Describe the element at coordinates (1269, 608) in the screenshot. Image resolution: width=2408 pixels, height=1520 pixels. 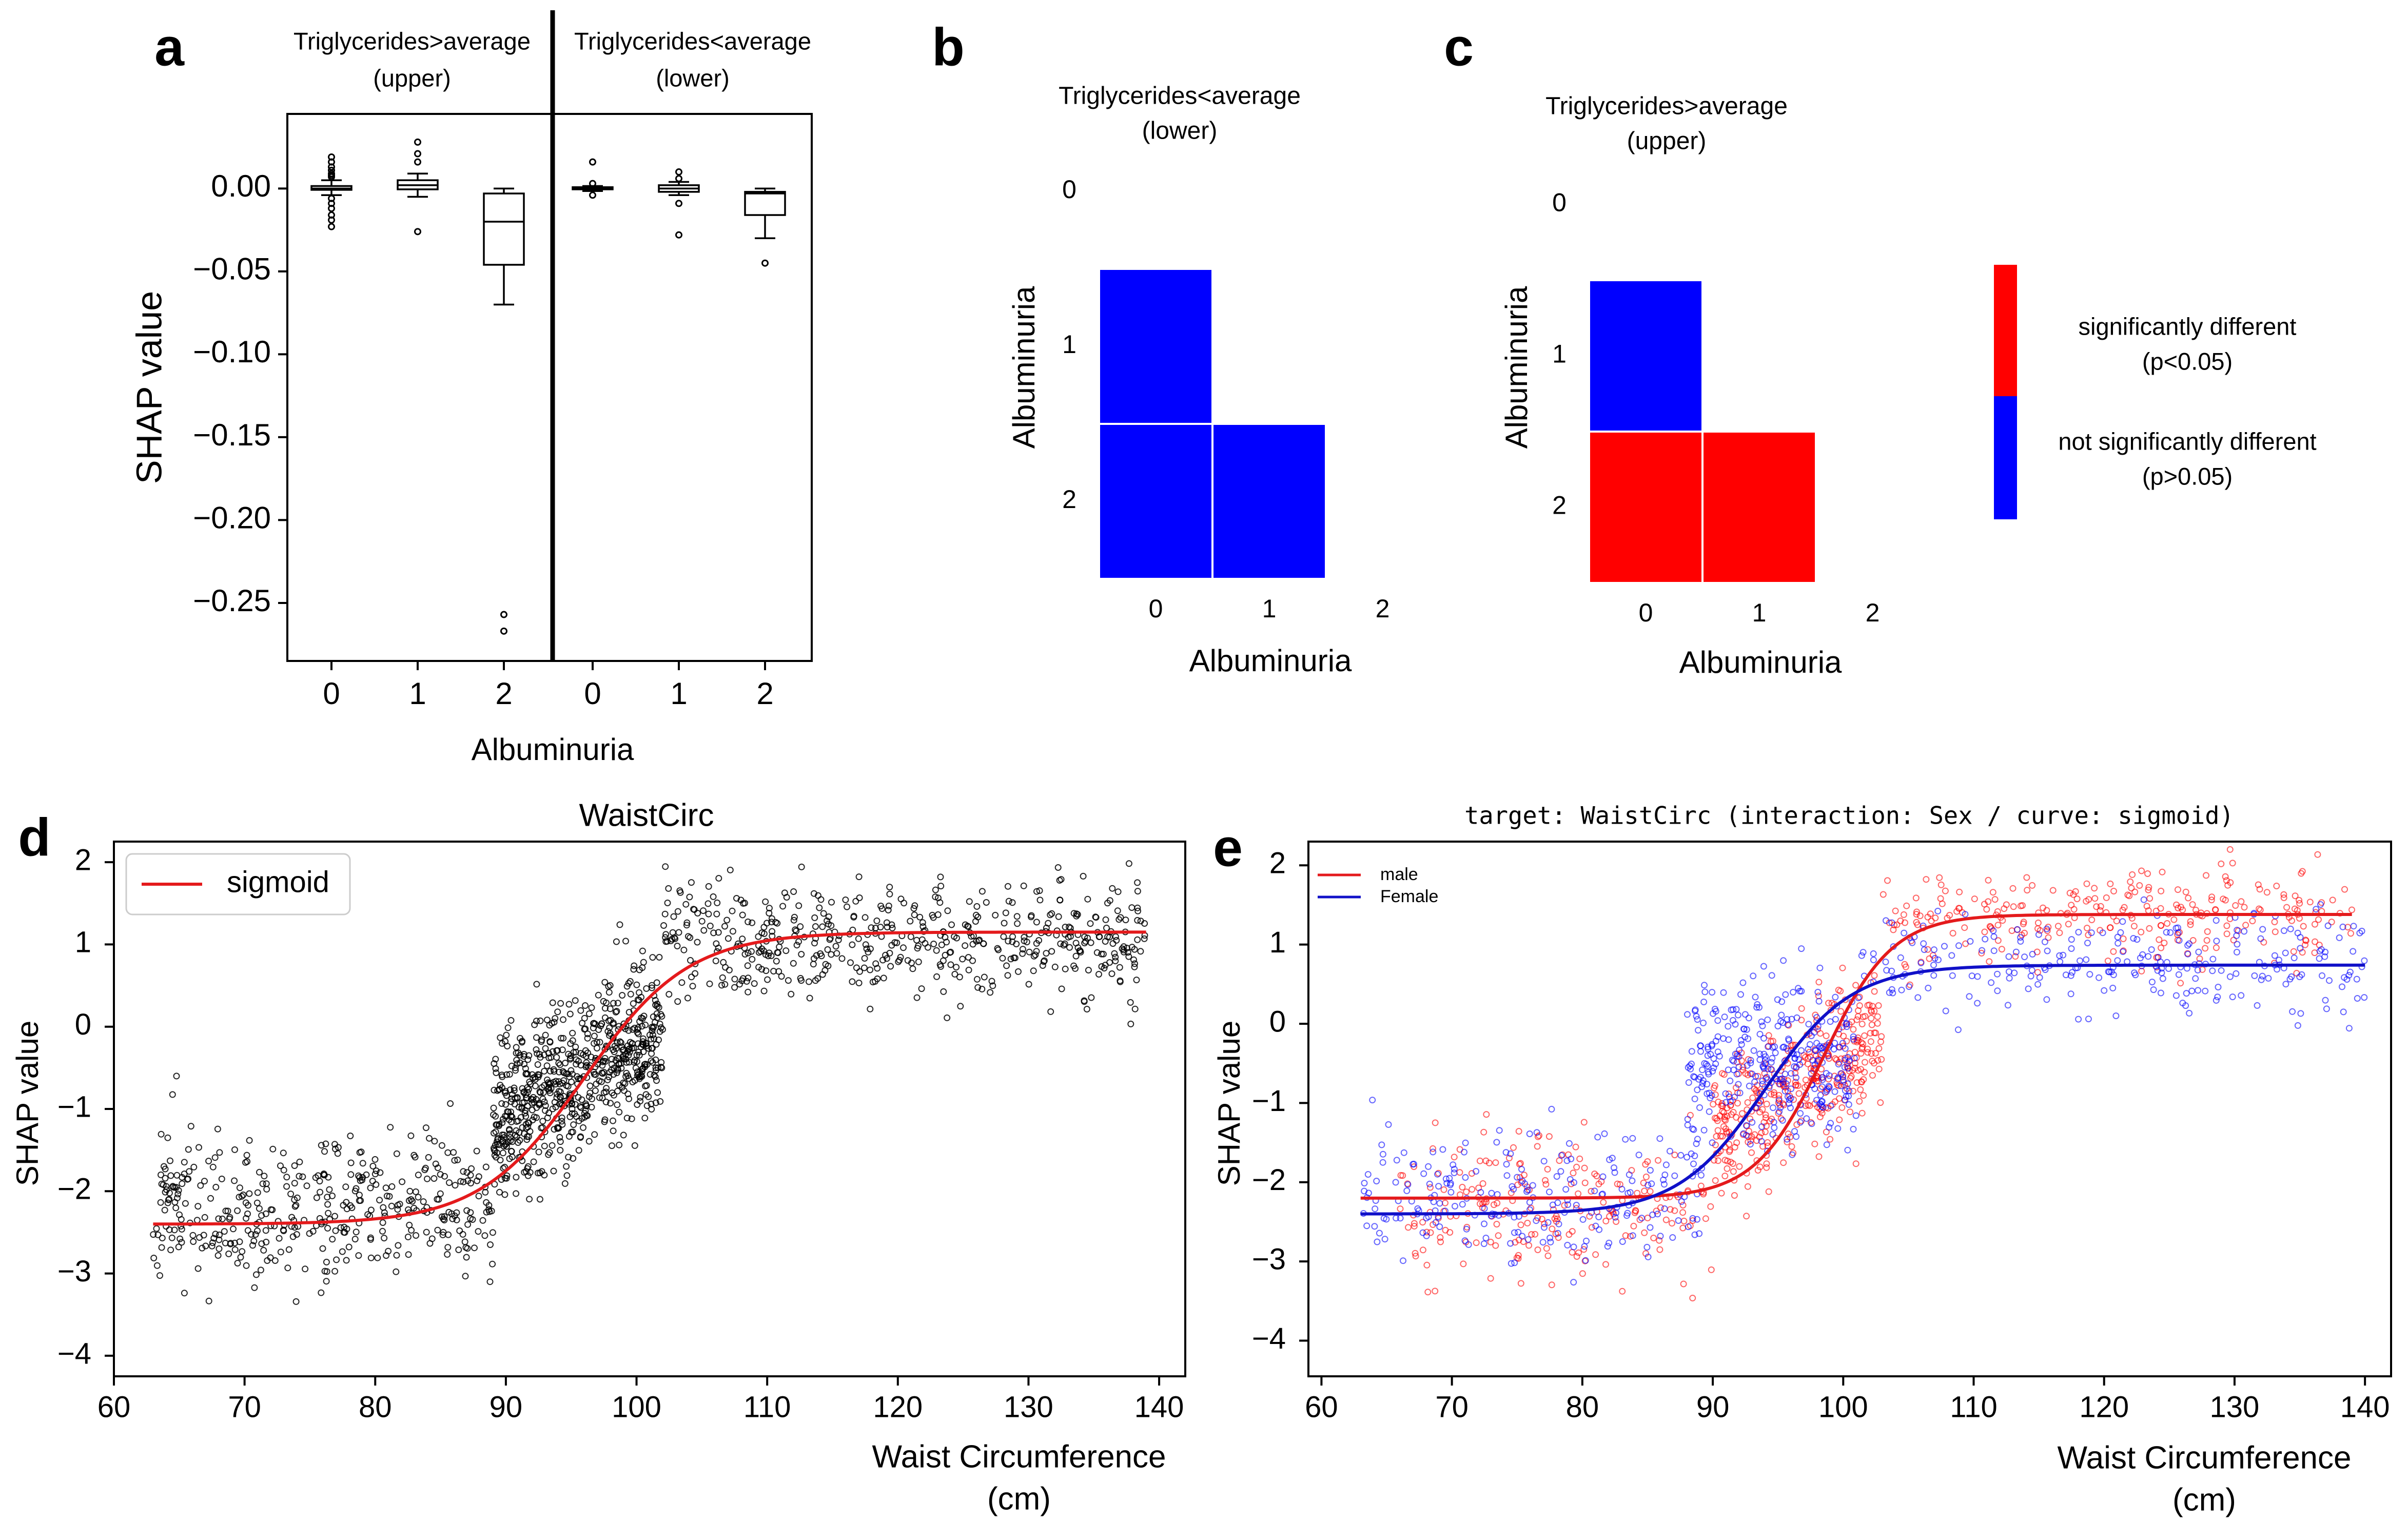
I see `x-tick-label: 1` at that location.